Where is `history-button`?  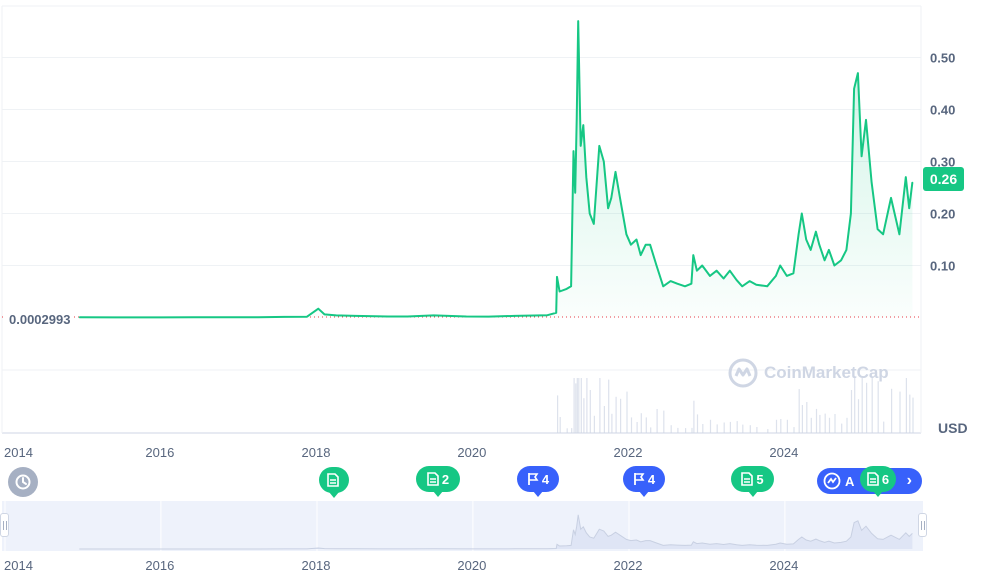
history-button is located at coordinates (23, 482).